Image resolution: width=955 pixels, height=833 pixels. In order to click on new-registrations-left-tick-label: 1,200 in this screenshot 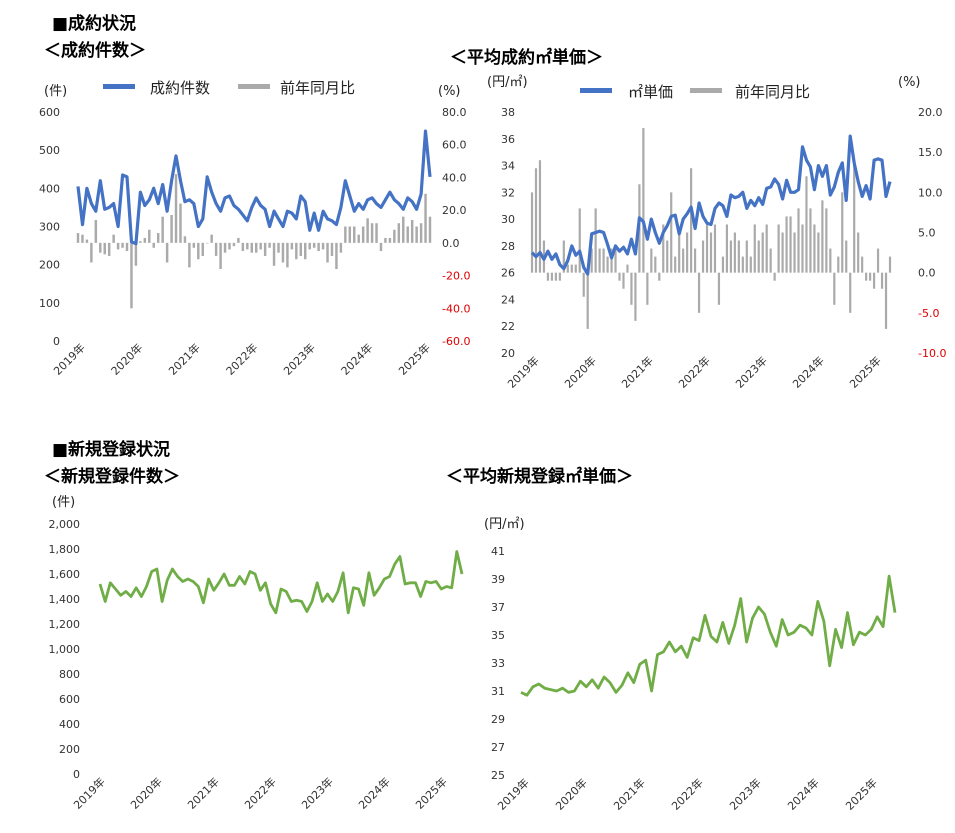, I will do `click(65, 624)`.